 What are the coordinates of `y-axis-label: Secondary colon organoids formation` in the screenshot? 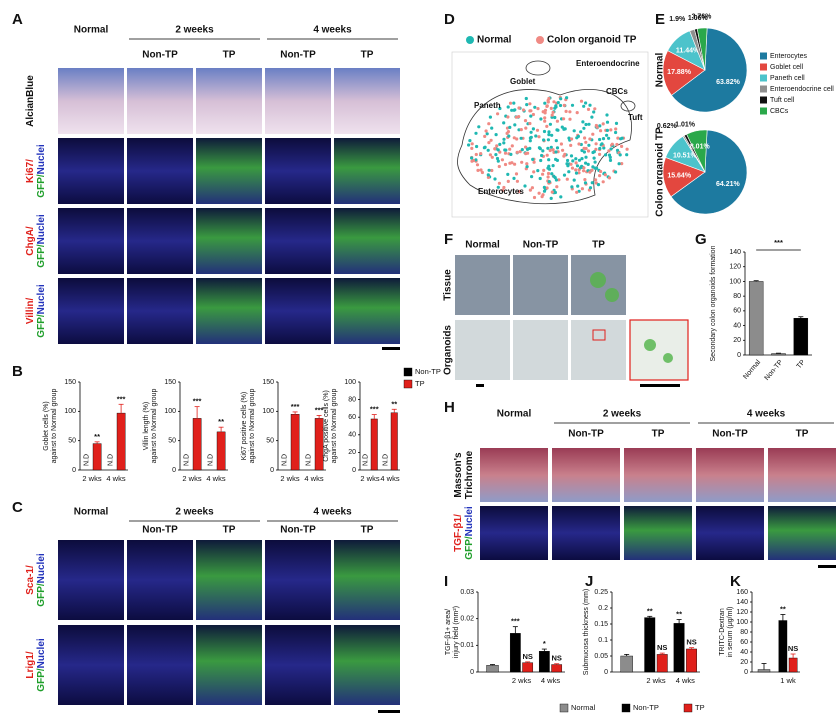 It's located at (713, 303).